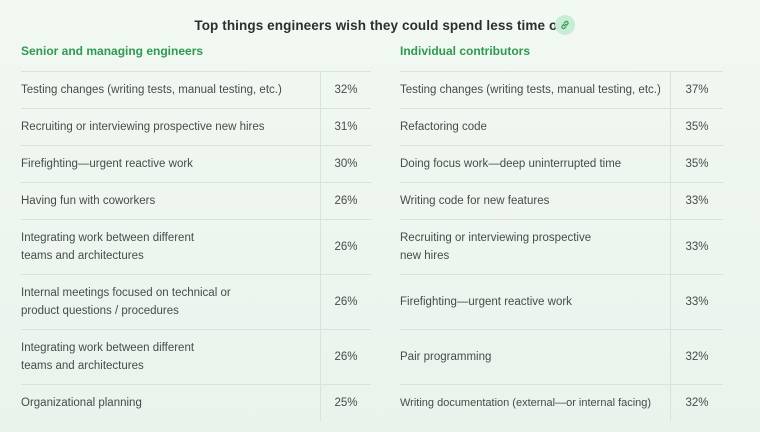  I want to click on table-row: Refactoring code 35%, so click(561, 126).